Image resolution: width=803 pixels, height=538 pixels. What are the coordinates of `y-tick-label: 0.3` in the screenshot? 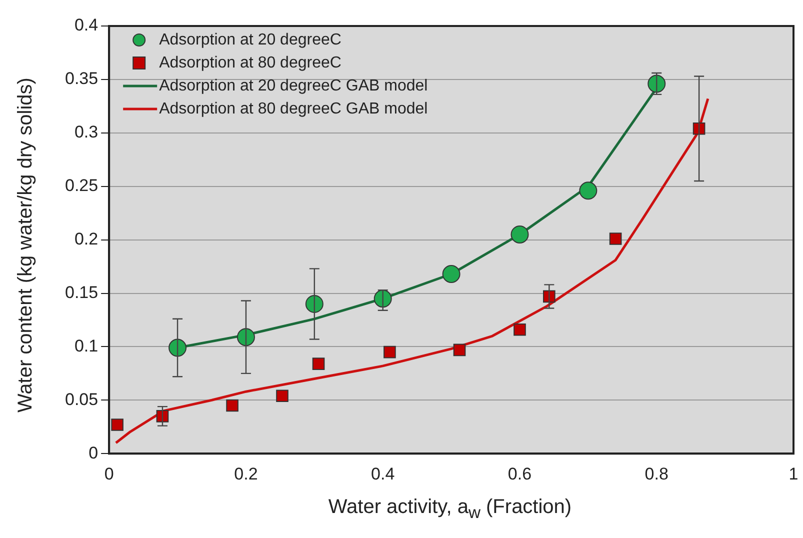 It's located at (86, 132).